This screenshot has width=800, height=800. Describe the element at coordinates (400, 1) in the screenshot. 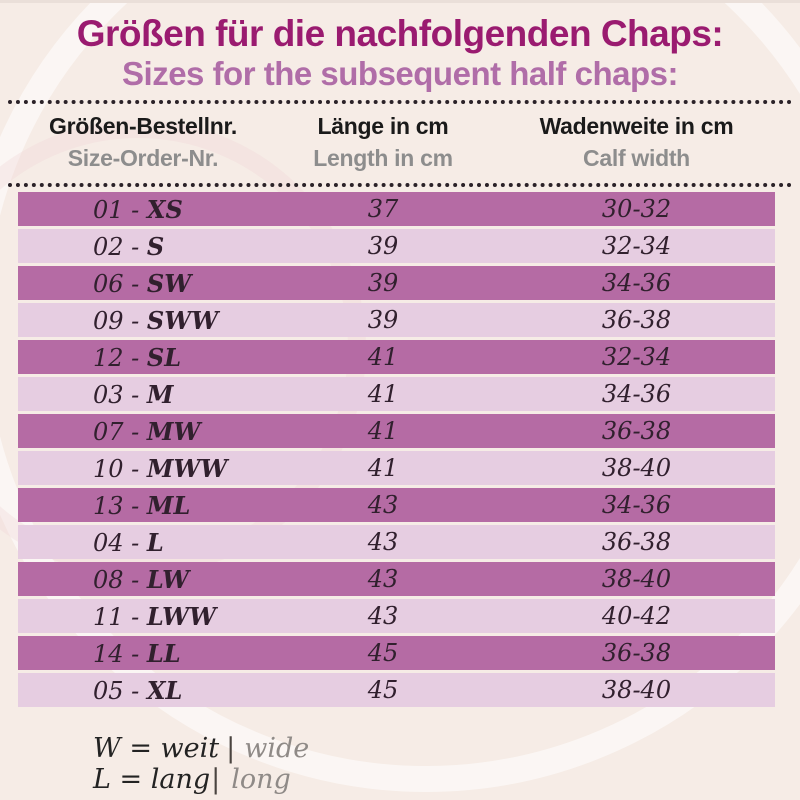

I see `top-edge-strip` at that location.